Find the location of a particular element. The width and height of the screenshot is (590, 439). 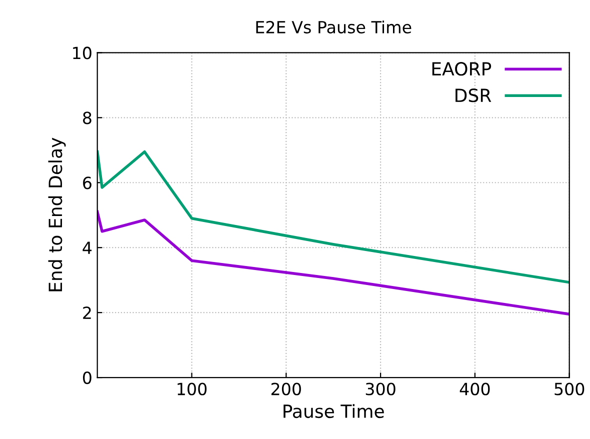

y-tick-label: 8 is located at coordinates (87, 118).